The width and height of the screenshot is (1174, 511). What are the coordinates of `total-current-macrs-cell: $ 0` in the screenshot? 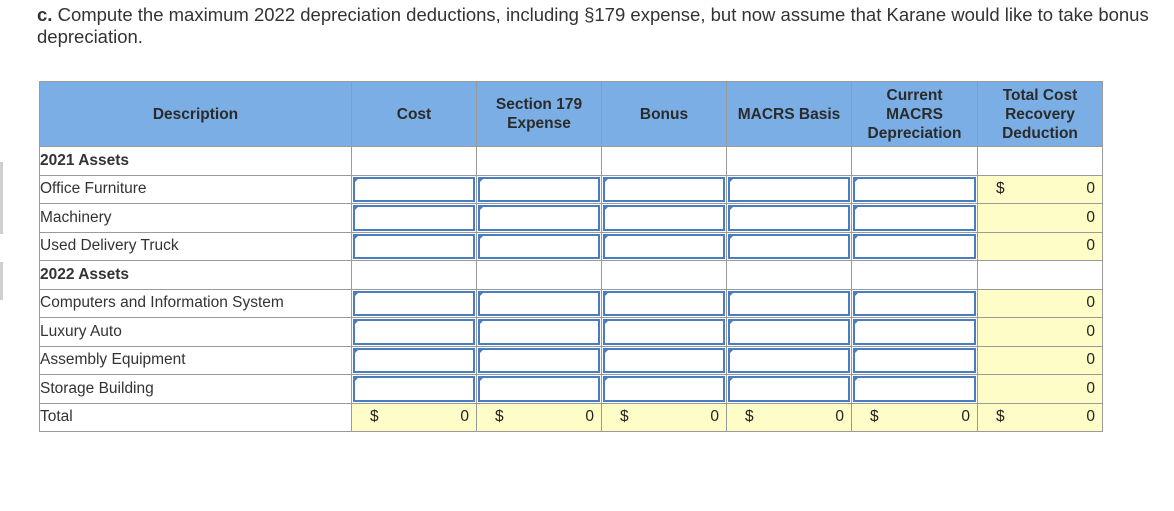 It's located at (914, 417).